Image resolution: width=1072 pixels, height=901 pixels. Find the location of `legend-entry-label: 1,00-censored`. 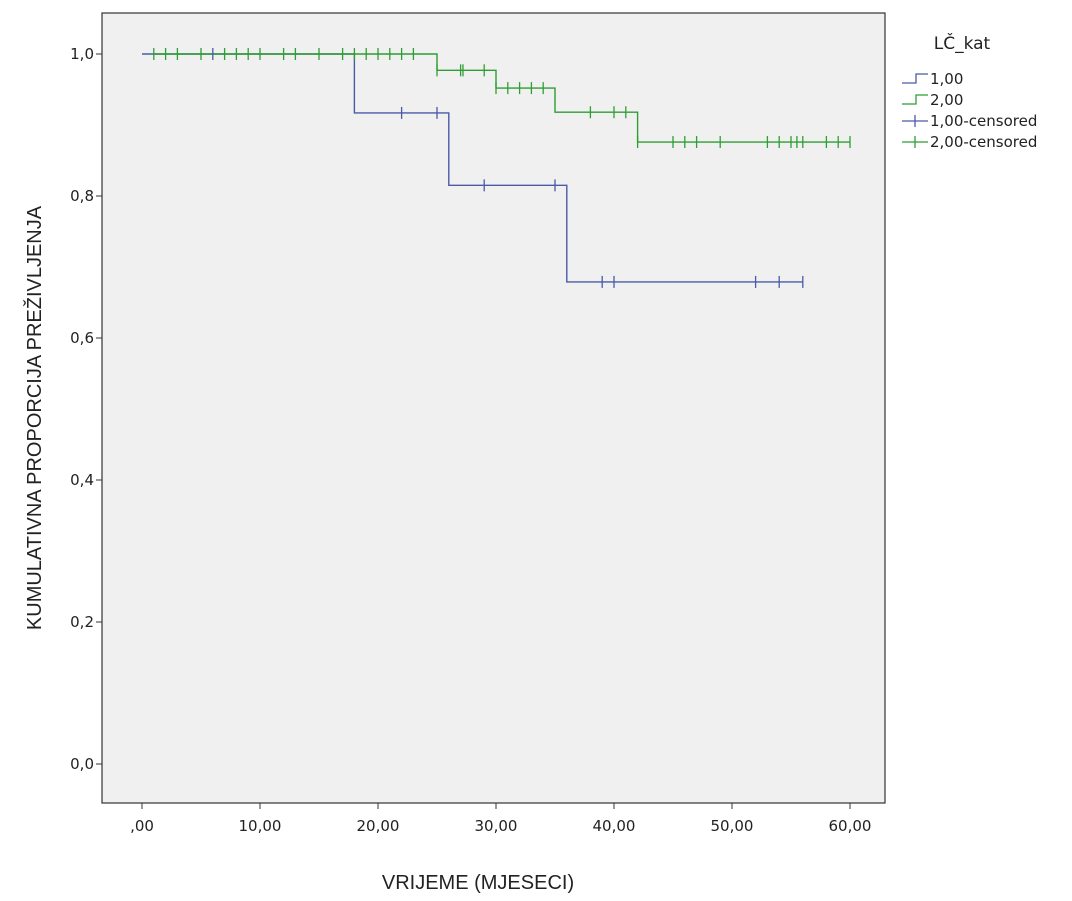

legend-entry-label: 1,00-censored is located at coordinates (983, 121).